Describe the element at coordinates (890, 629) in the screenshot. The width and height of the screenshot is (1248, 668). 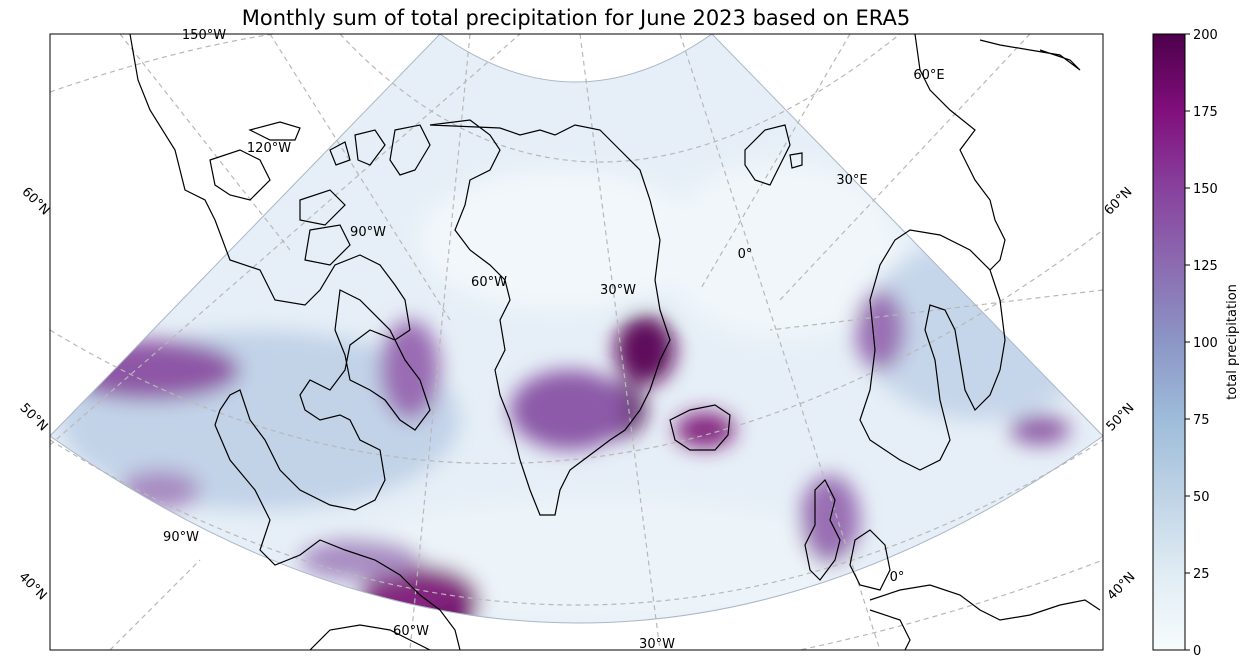
I see `coastline-iberia-france` at that location.